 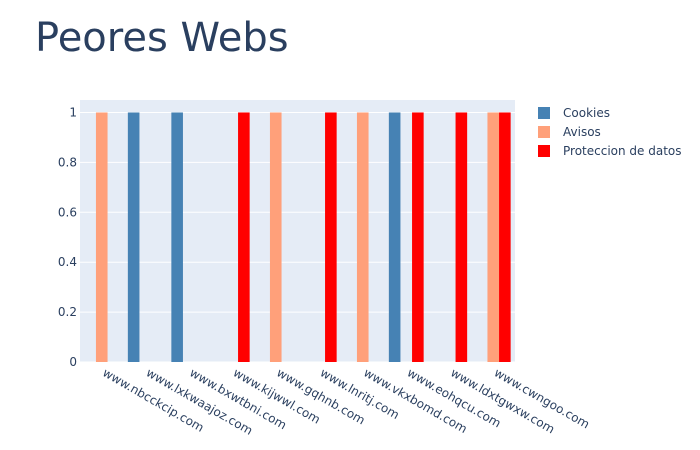 I want to click on legend: Cookies Avisos Proteccion de datos, so click(x=610, y=132).